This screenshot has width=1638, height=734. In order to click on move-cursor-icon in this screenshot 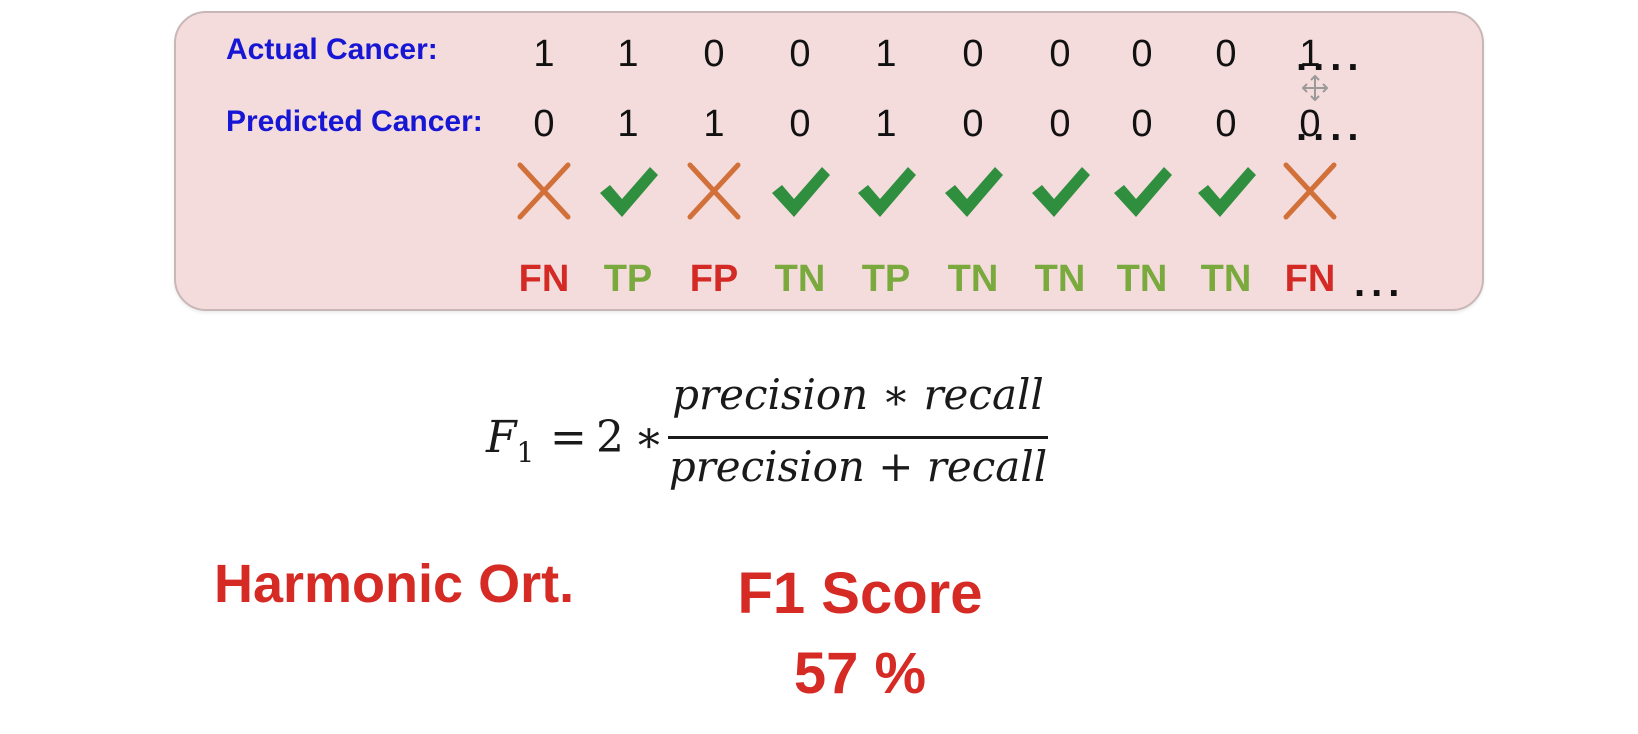, I will do `click(1315, 88)`.